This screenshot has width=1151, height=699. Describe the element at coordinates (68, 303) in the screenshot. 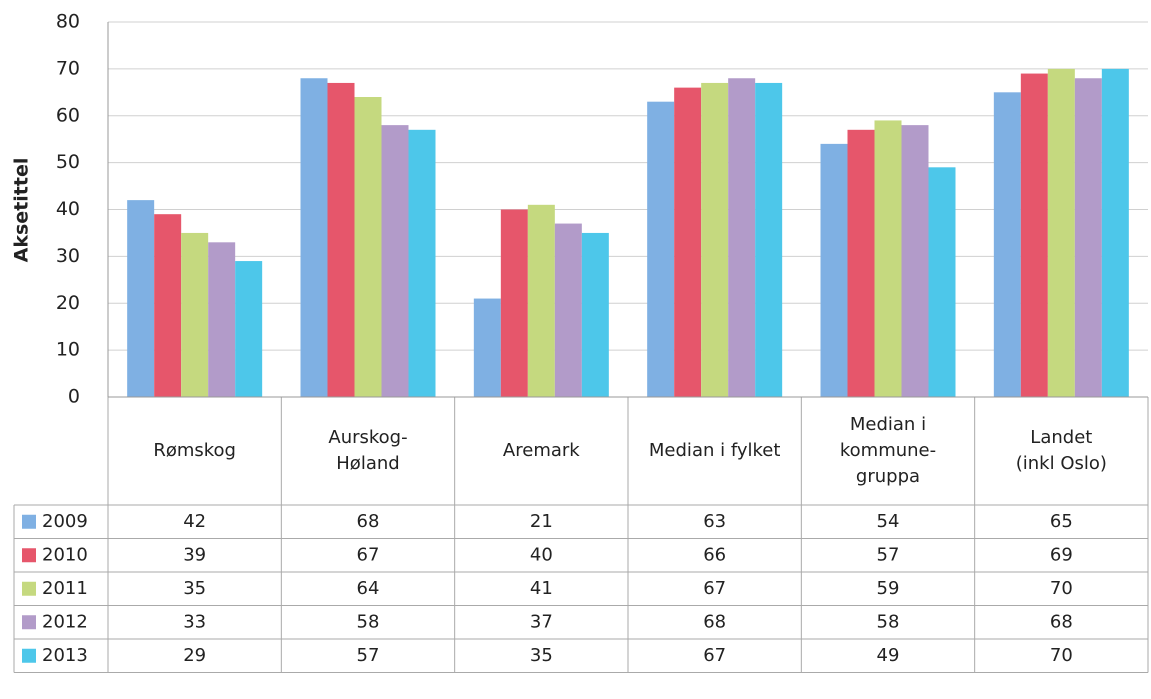

I see `y-tick-label: 20` at that location.